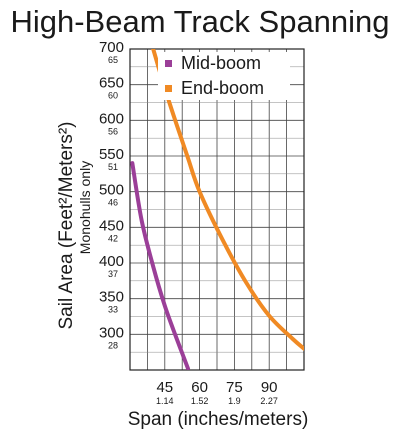  What do you see at coordinates (111, 118) in the screenshot?
I see `y-tick-label-600: 600` at bounding box center [111, 118].